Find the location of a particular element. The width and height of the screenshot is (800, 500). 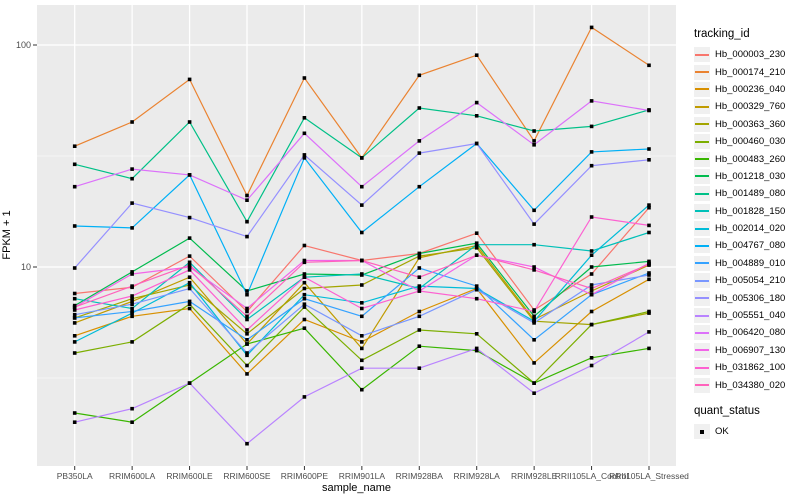

legend-label: OK is located at coordinates (722, 431).